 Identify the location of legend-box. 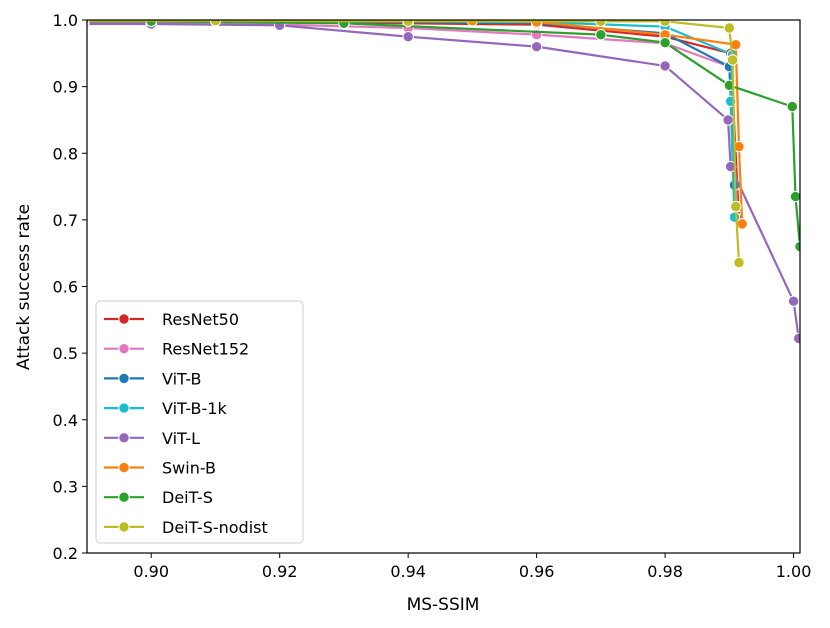
(199, 422).